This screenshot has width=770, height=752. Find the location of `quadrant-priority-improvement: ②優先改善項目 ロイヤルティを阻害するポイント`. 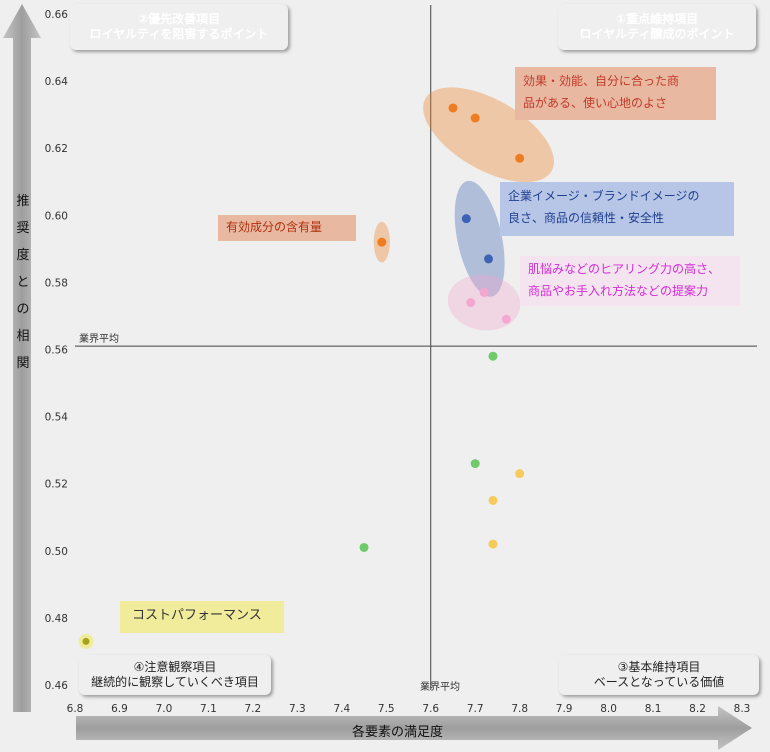

quadrant-priority-improvement: ②優先改善項目 ロイヤルティを阻害するポイント is located at coordinates (179, 27).